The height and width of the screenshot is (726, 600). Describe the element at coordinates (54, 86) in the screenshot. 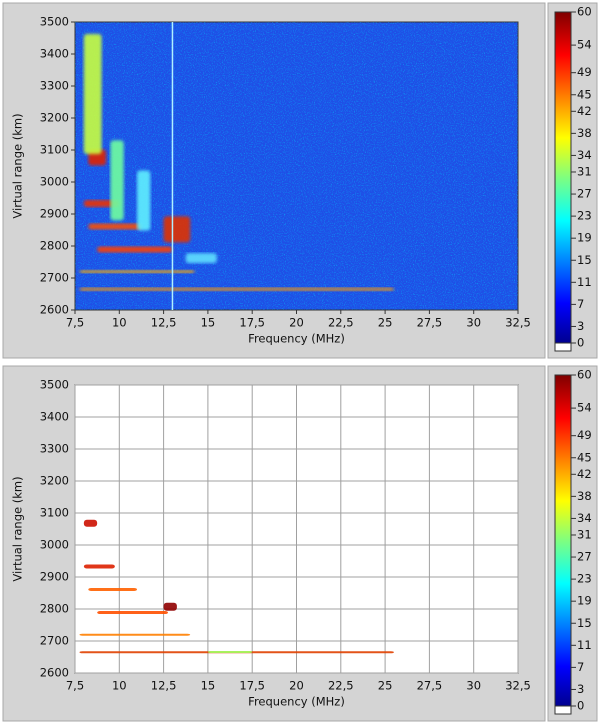

I see `y-tick-label: 3300` at that location.